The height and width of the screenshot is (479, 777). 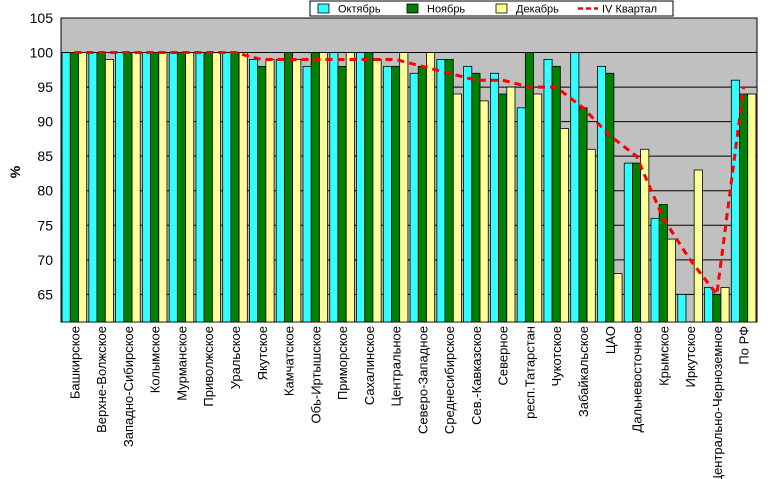 I want to click on legend-label: Октябрь, so click(x=359, y=10).